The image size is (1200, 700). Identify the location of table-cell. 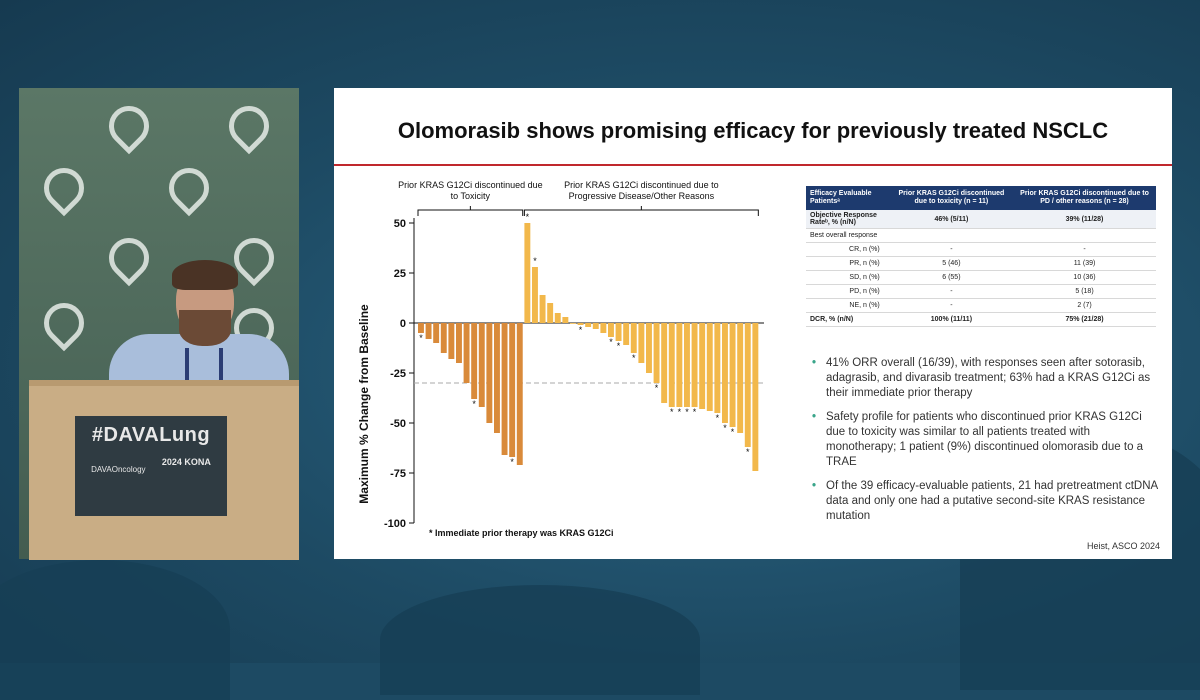
(951, 235).